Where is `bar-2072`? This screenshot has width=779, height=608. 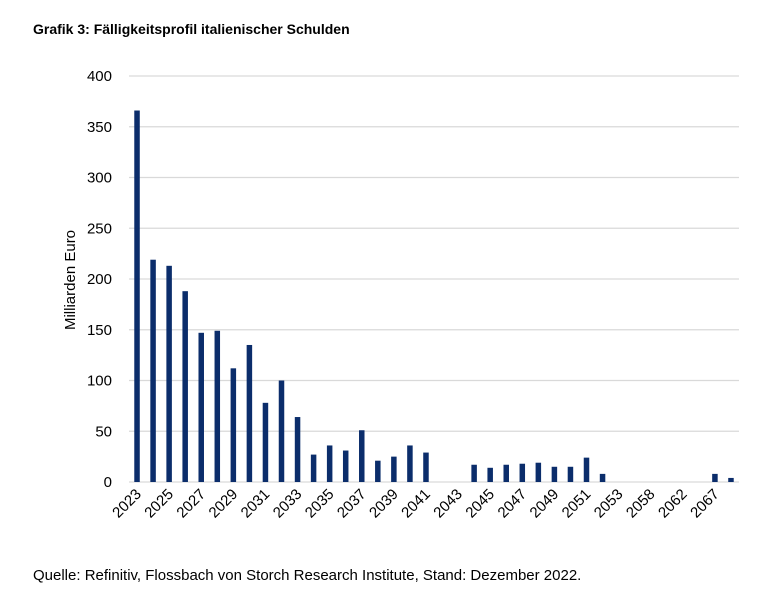
bar-2072 is located at coordinates (731, 479).